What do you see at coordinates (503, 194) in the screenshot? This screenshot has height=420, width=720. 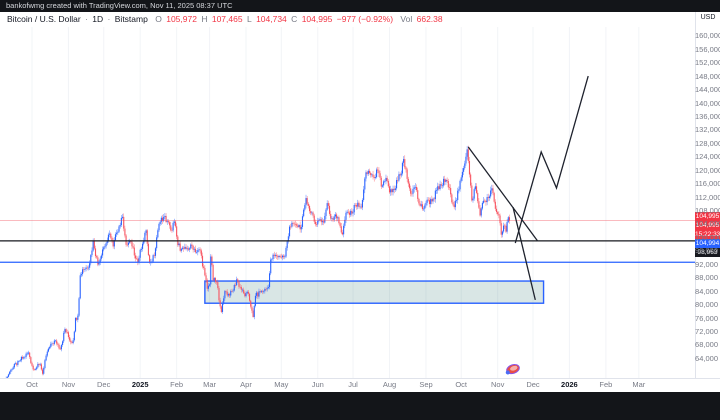 I see `descending-trendline` at bounding box center [503, 194].